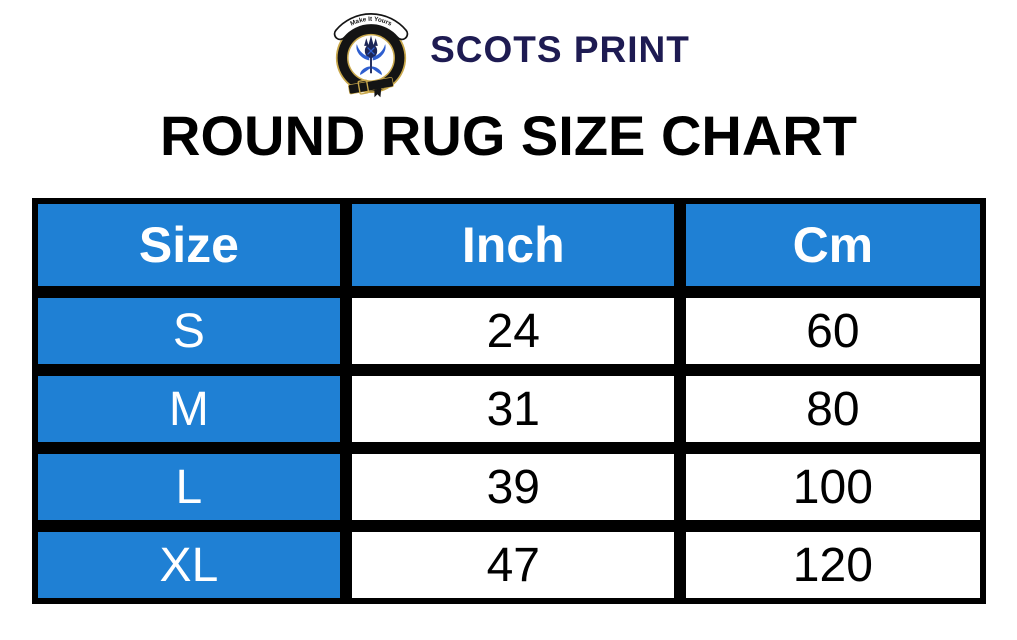 Image resolution: width=1017 pixels, height=640 pixels. Describe the element at coordinates (833, 245) in the screenshot. I see `column-header-cm: Cm` at that location.